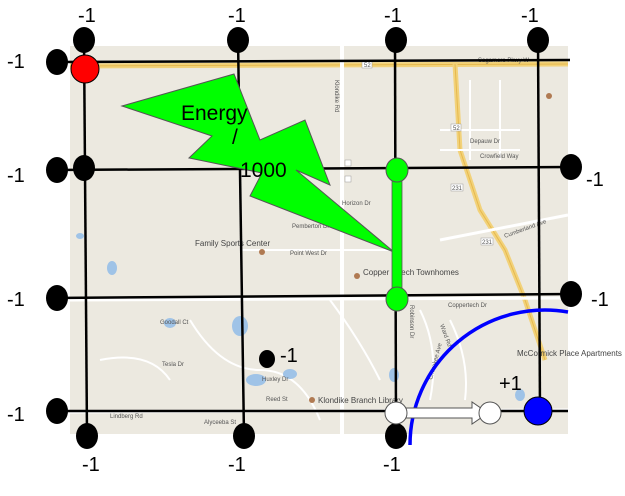  Describe the element at coordinates (232, 243) in the screenshot. I see `map-place-label: Family Sports Center` at that location.